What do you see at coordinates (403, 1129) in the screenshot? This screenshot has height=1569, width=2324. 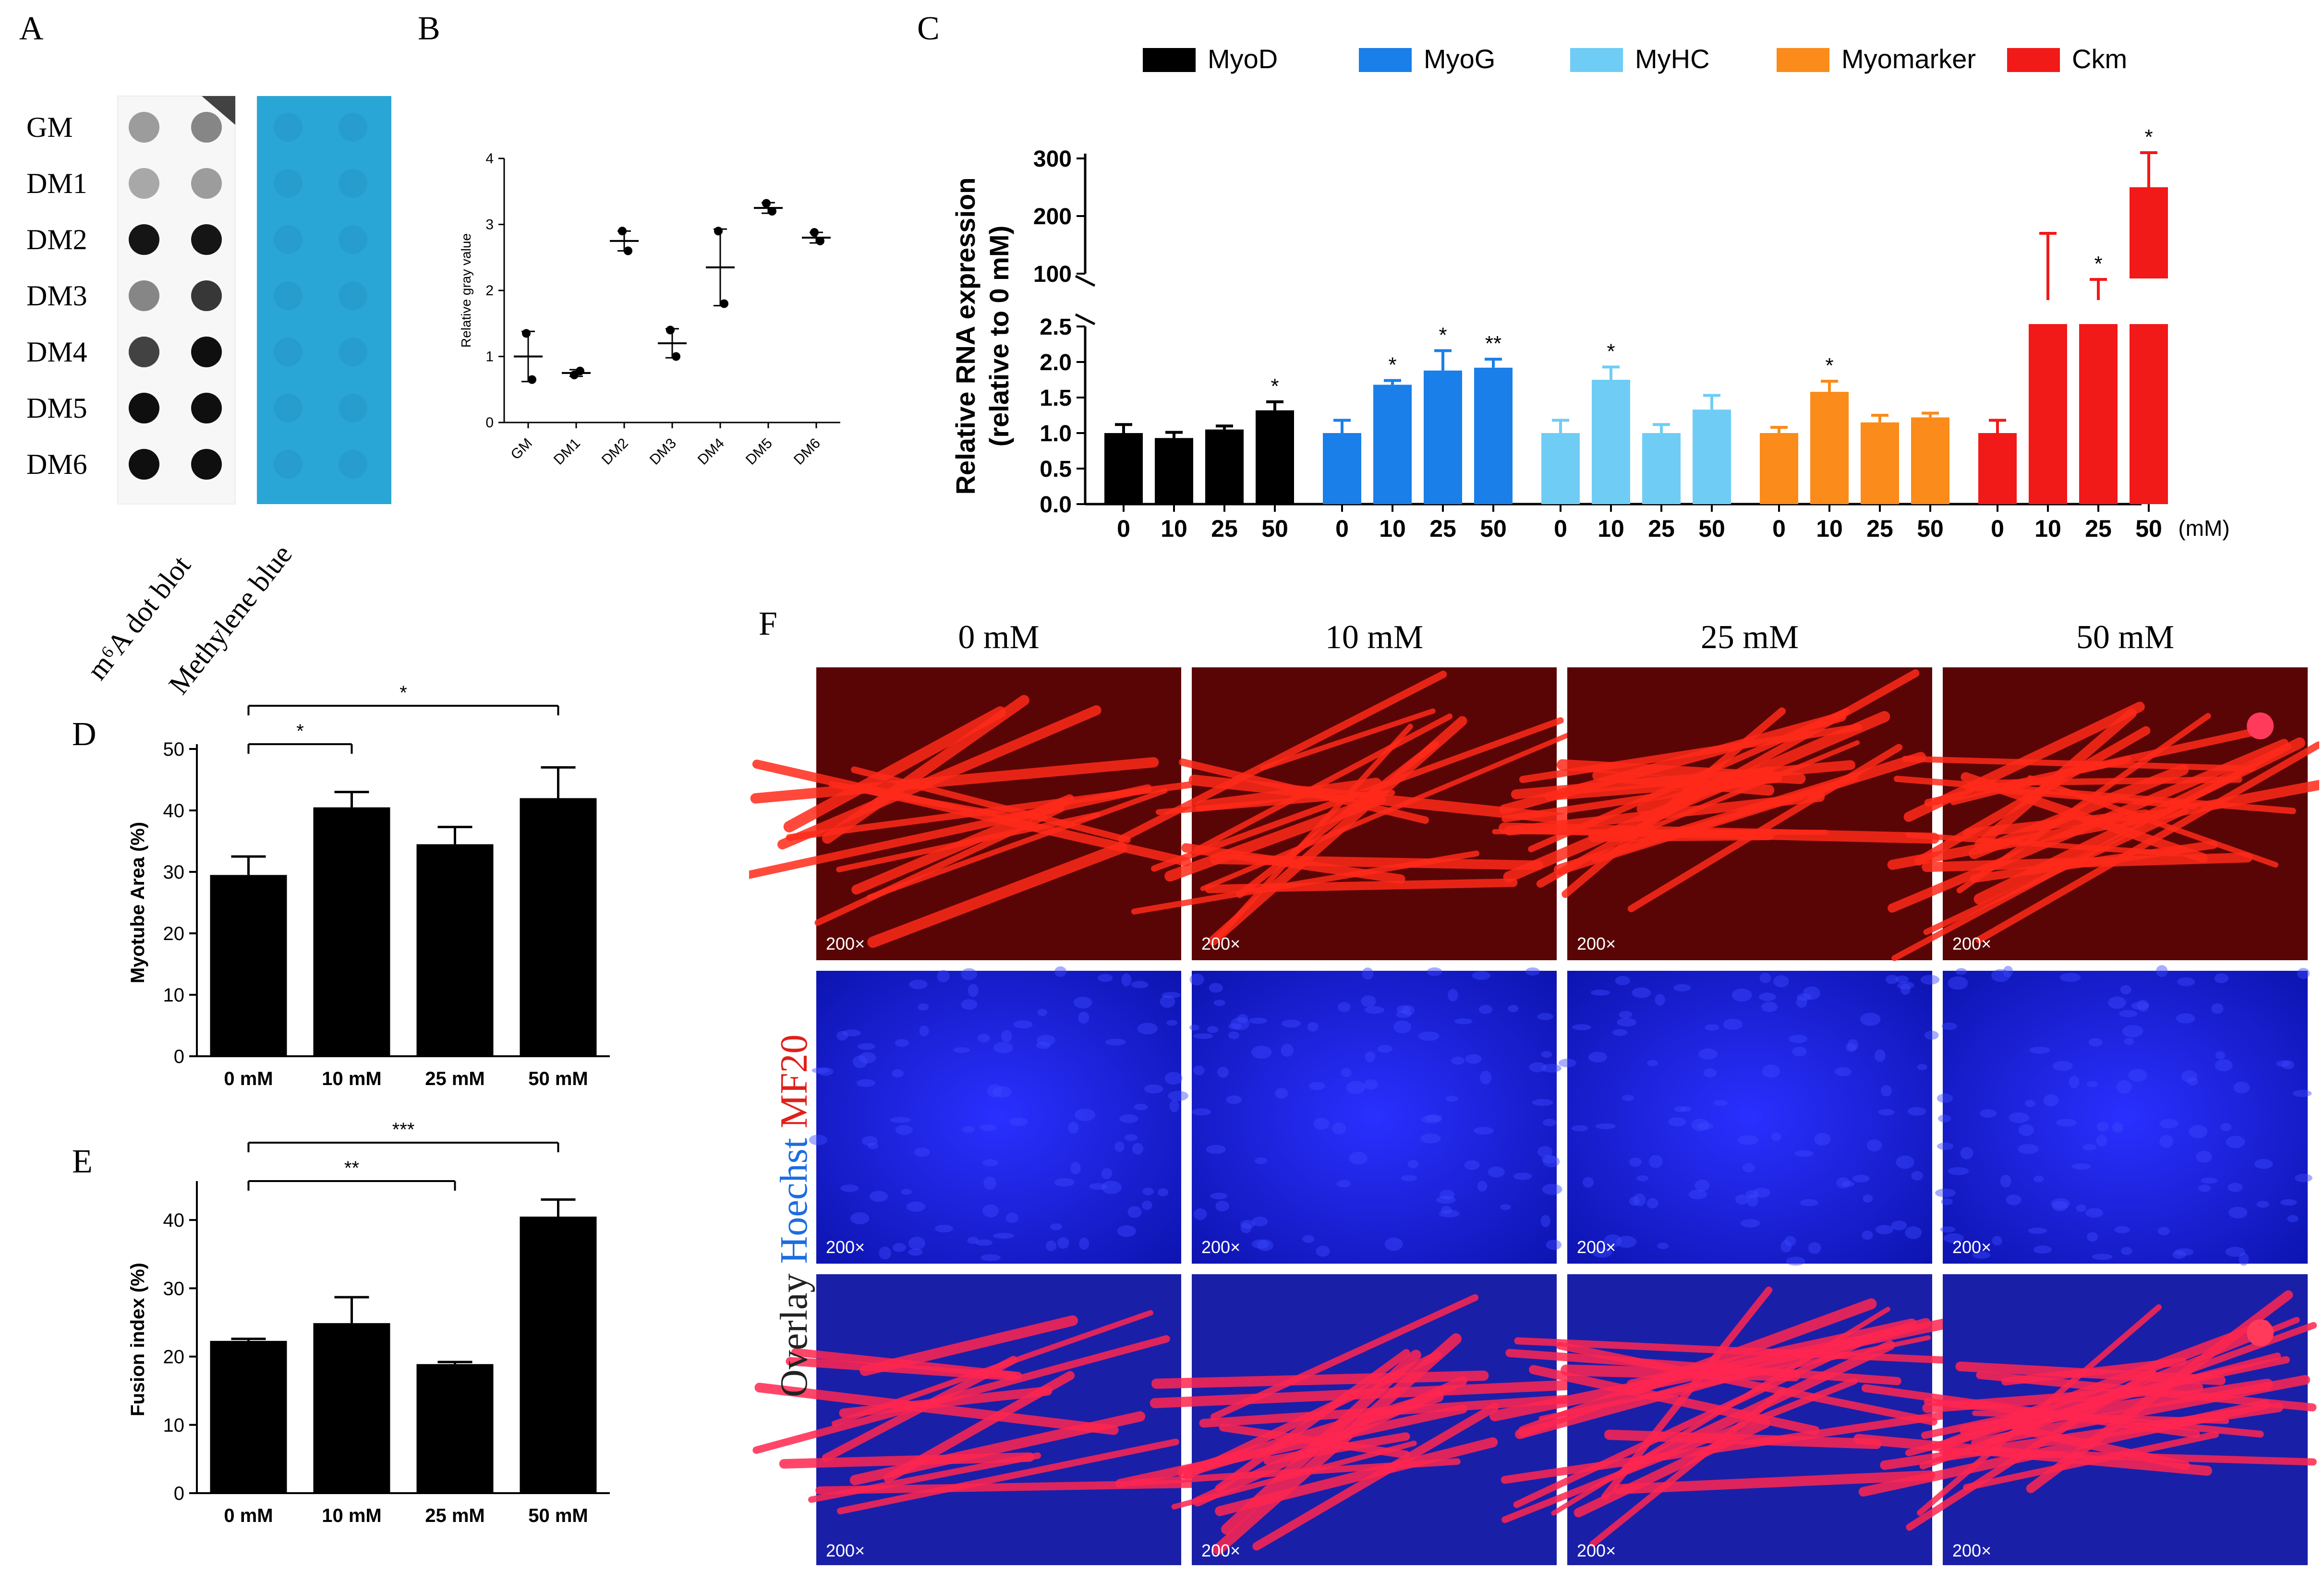 I see `sig-bracket-label: ***` at bounding box center [403, 1129].